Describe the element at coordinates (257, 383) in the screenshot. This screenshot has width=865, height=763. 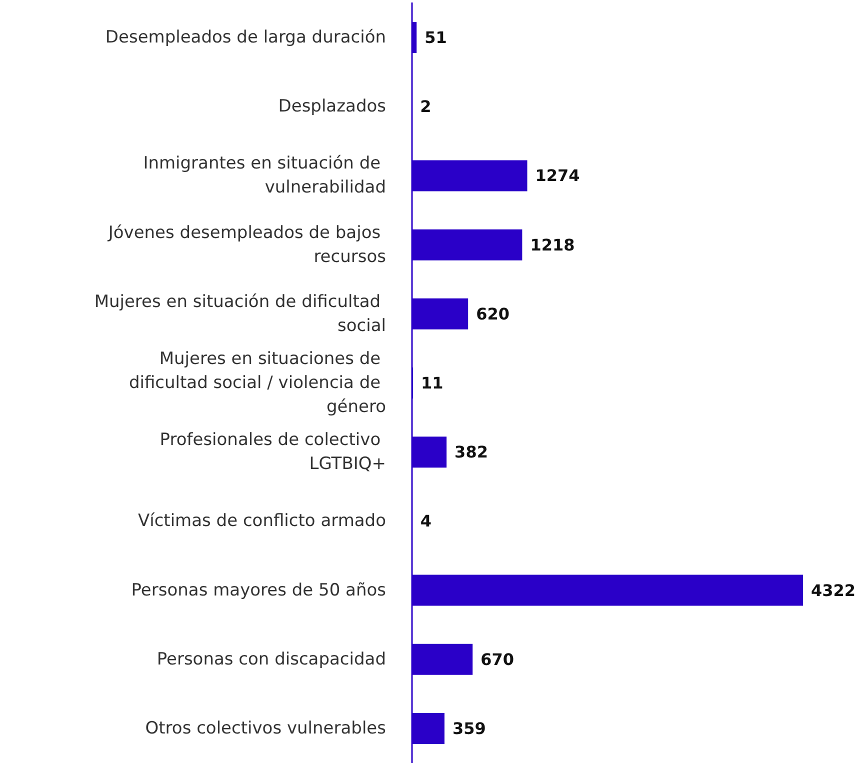
I see `y-tick-label: Mujeres en situaciones de dificultad social / violencia de género` at that location.